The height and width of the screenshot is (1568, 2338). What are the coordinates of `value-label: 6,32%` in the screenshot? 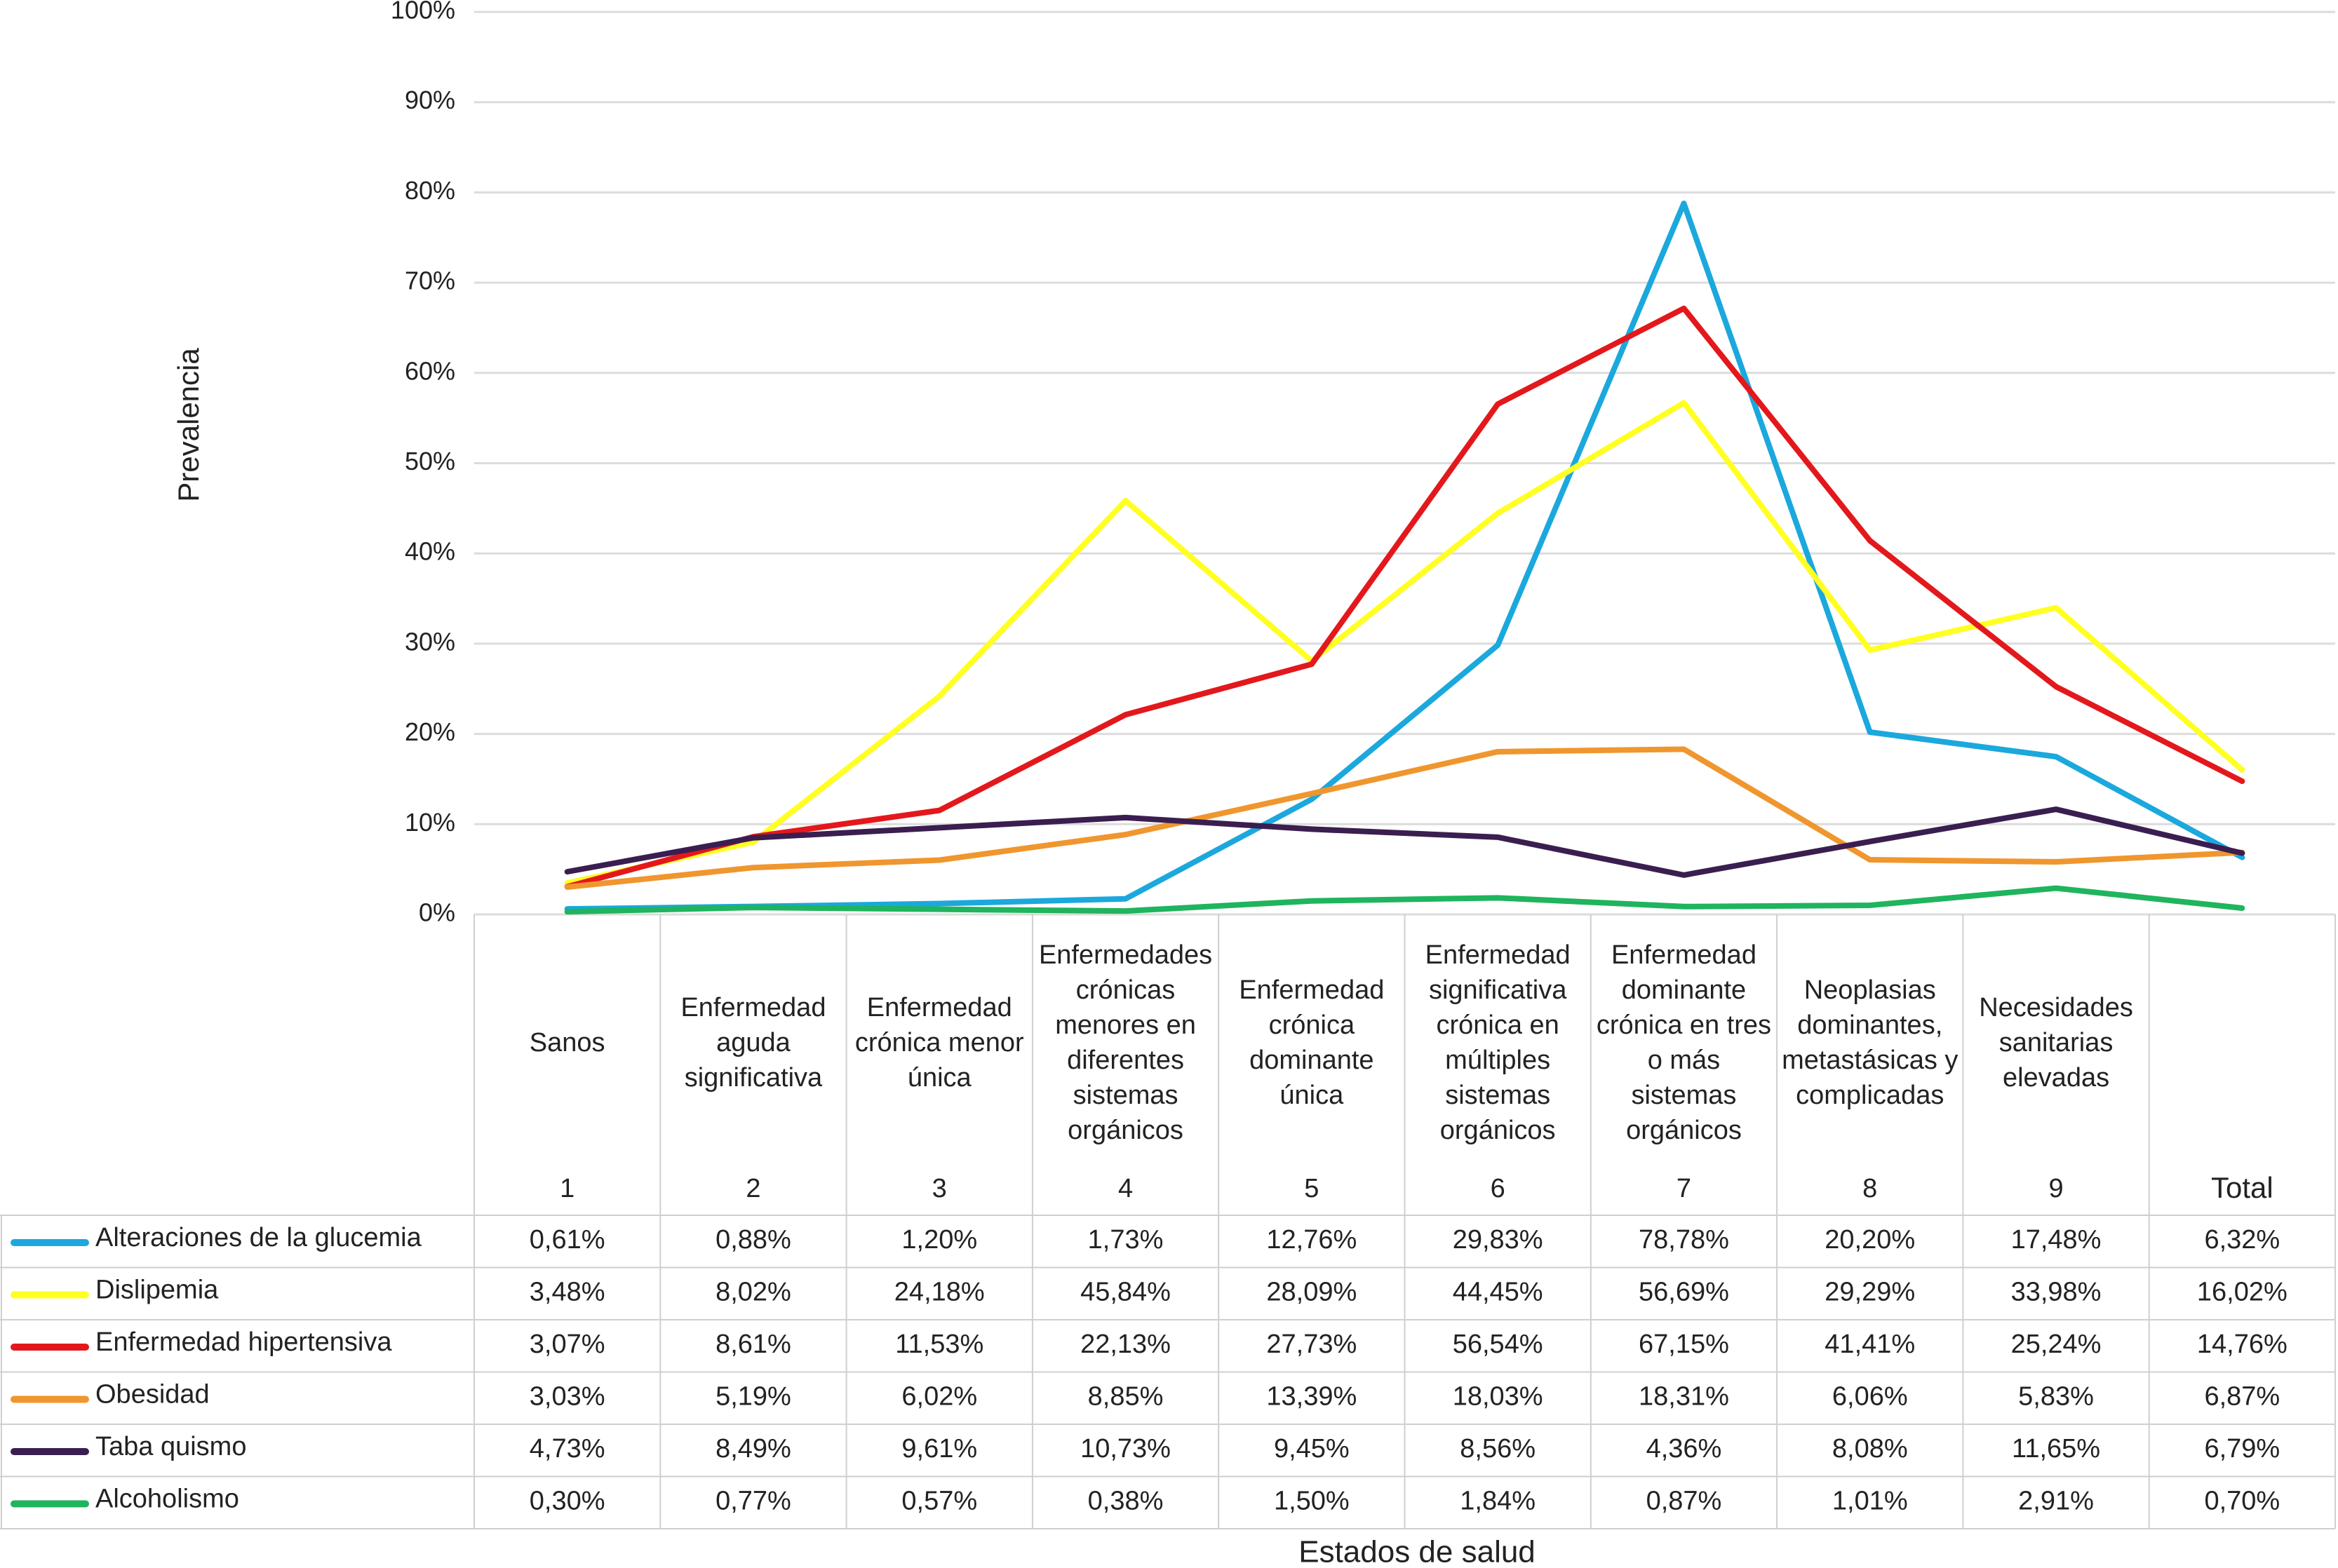 It's located at (2242, 1240).